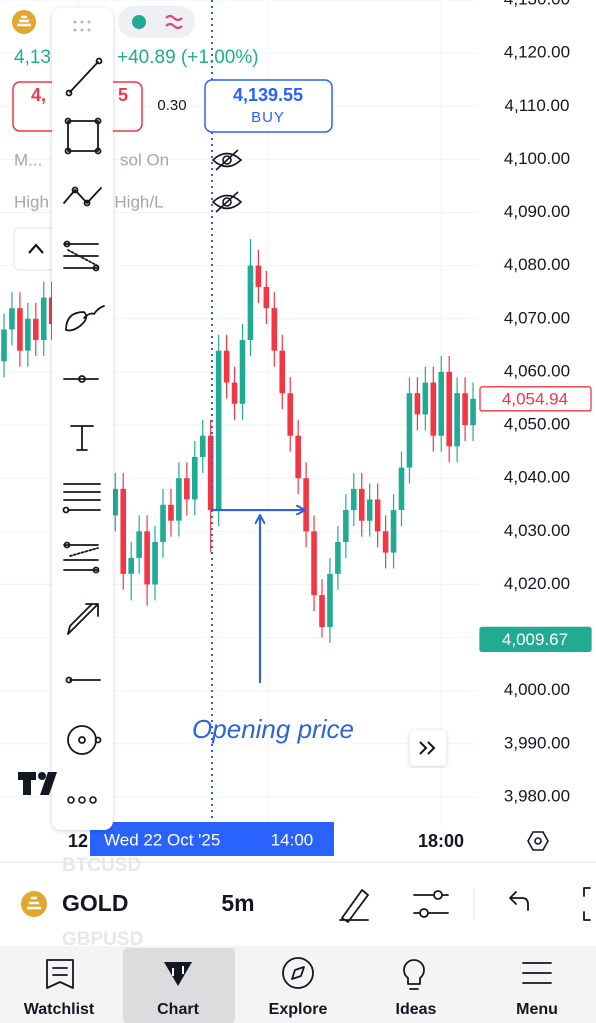  What do you see at coordinates (101, 865) in the screenshot?
I see `symbol-watermark: BTCUSD` at bounding box center [101, 865].